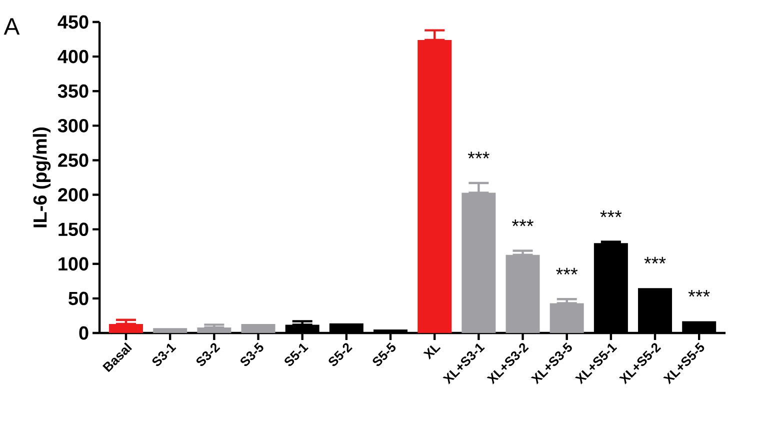 This screenshot has width=763, height=427. Describe the element at coordinates (41, 177) in the screenshot. I see `y-axis-title: IL-6 (pg/ml)` at that location.